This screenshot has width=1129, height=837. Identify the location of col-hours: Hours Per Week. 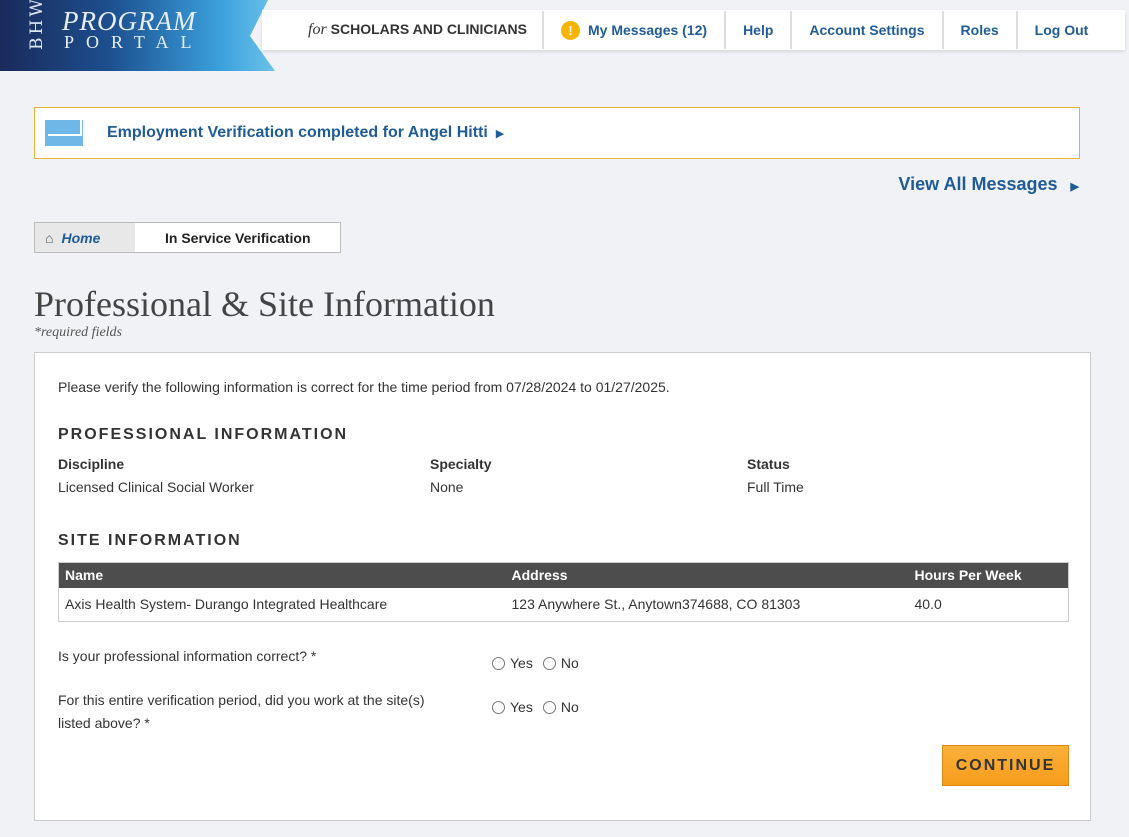
(988, 575).